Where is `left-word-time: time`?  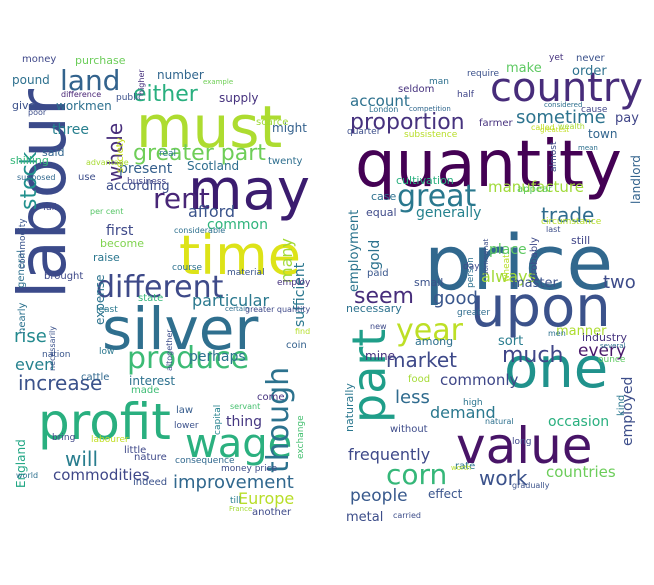 left-word-time: time is located at coordinates (240, 255).